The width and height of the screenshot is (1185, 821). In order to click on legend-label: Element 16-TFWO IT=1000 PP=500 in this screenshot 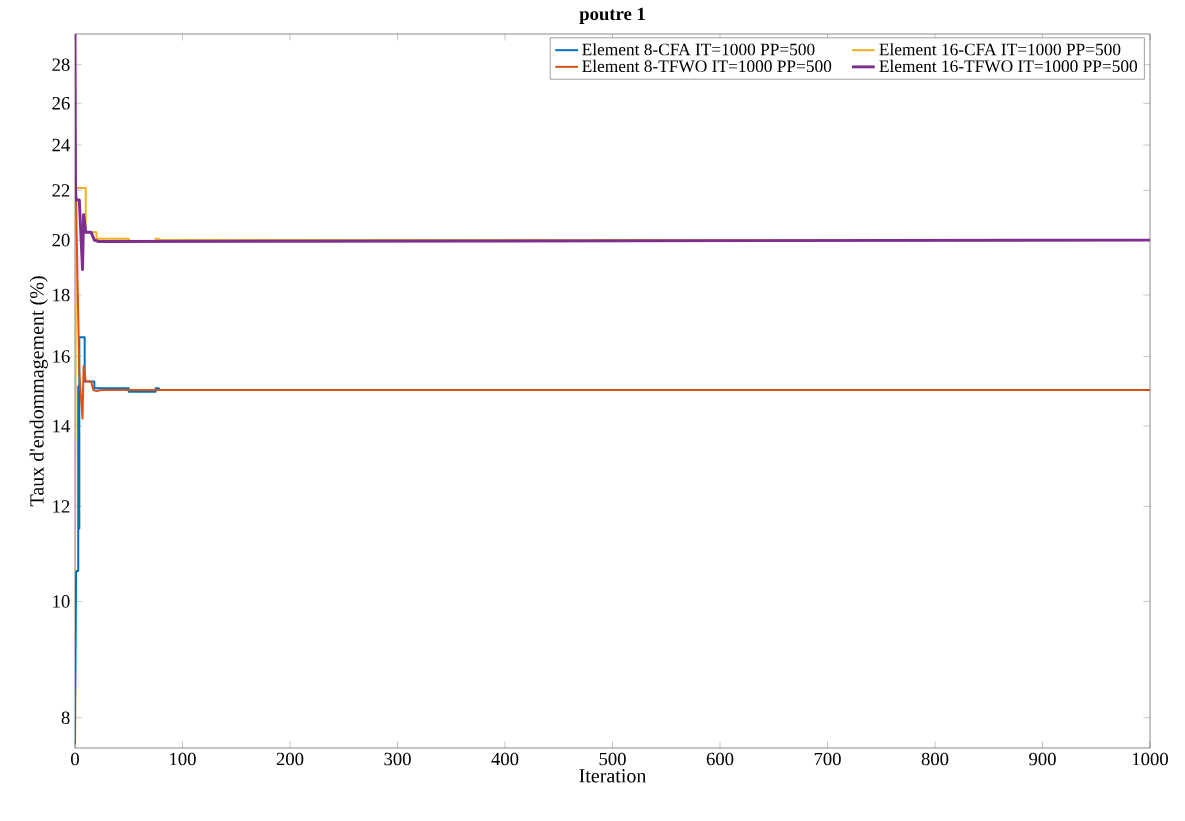, I will do `click(1008, 66)`.